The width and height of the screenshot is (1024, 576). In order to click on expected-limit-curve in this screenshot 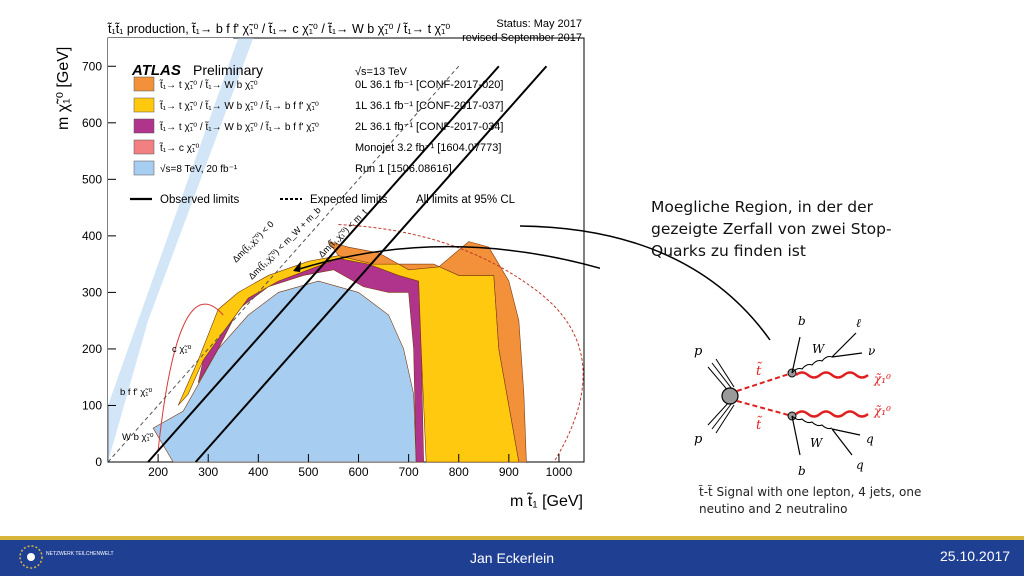, I will do `click(461, 343)`.